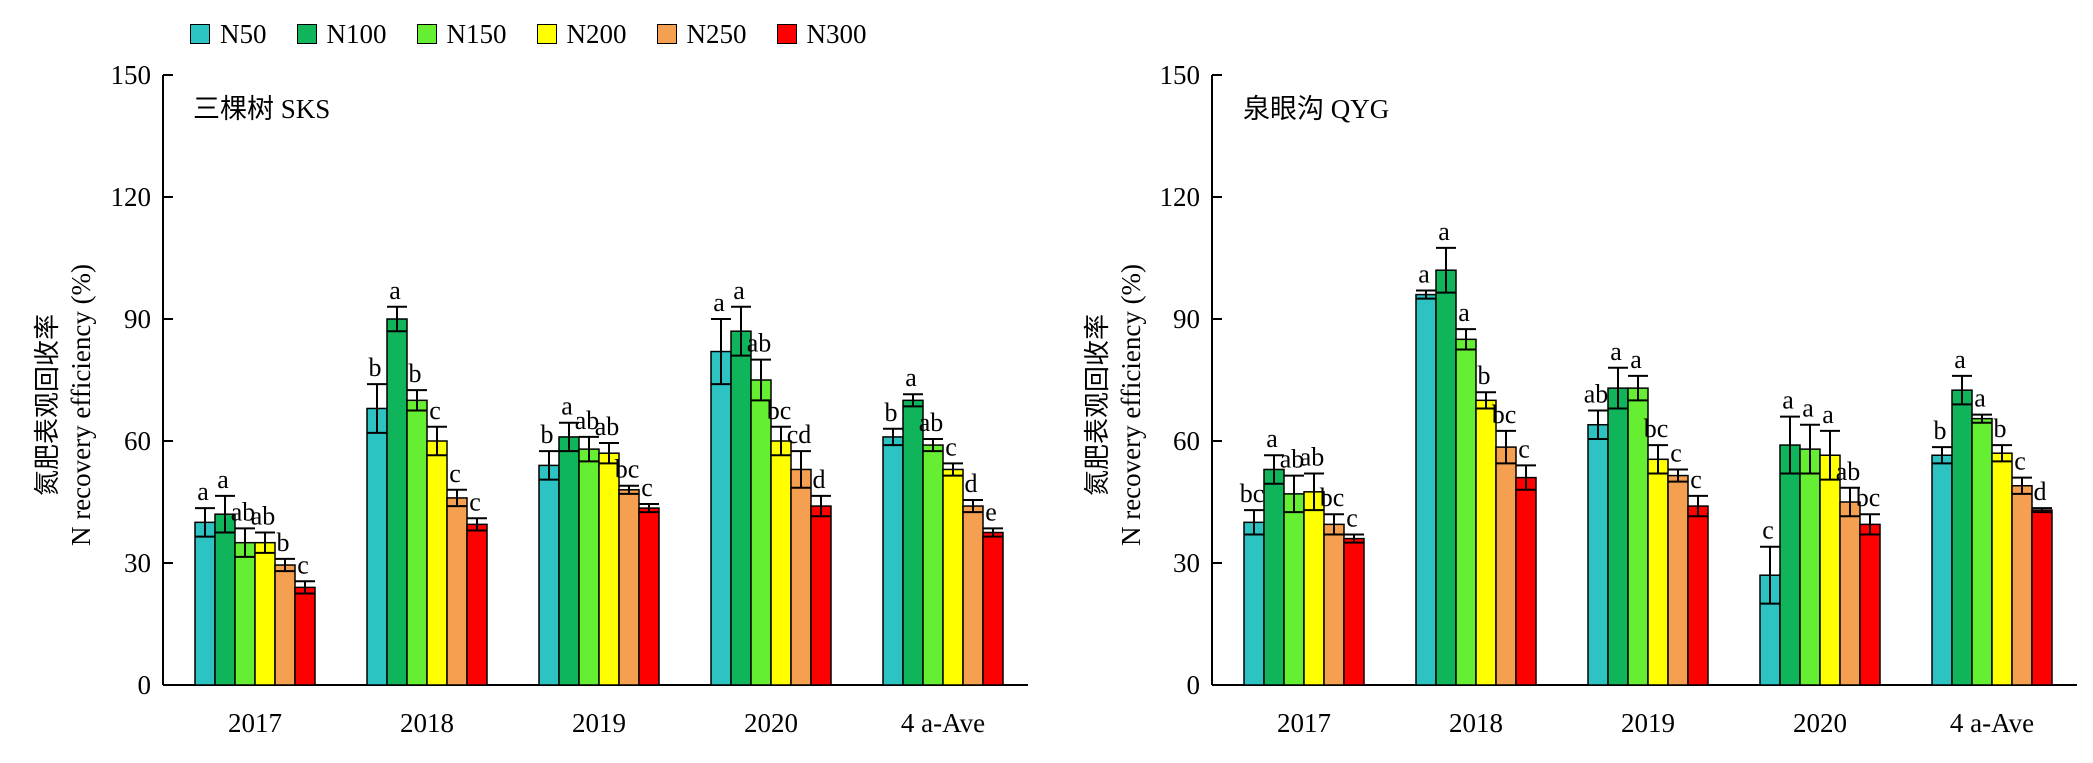 The width and height of the screenshot is (2093, 763). What do you see at coordinates (821, 34) in the screenshot?
I see `legend-item-n300: N300` at bounding box center [821, 34].